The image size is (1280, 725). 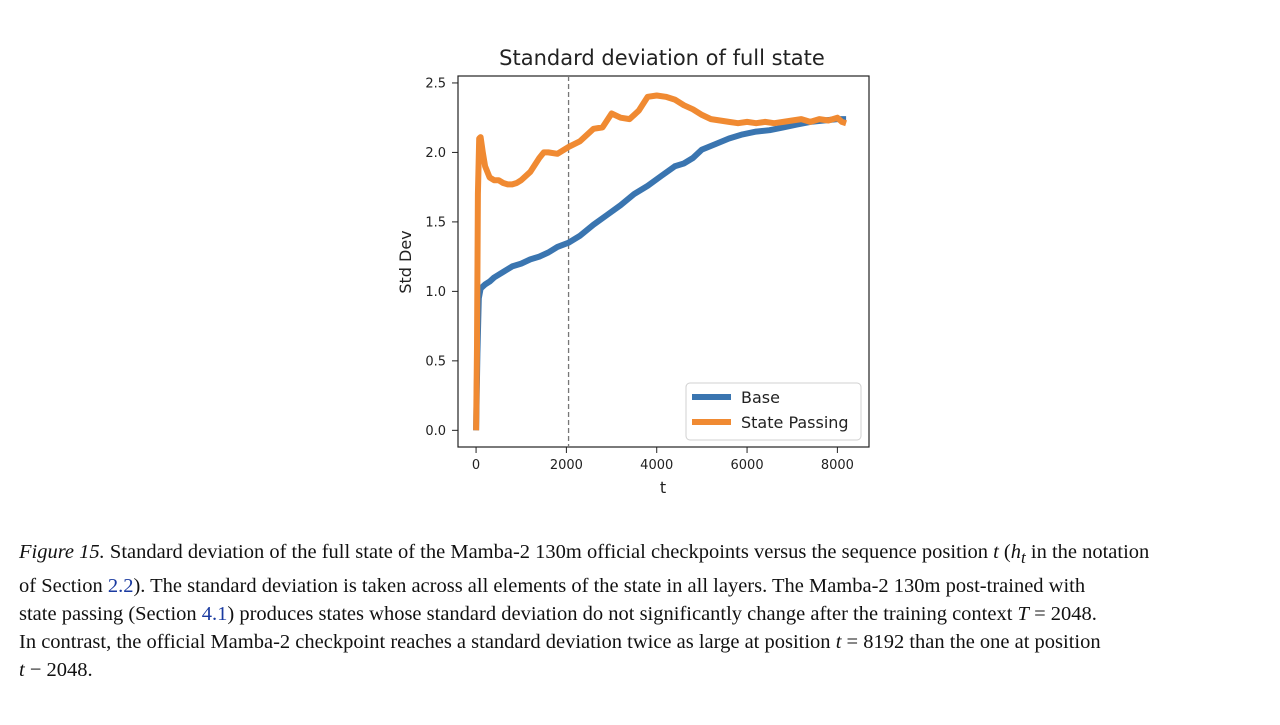 What do you see at coordinates (62, 552) in the screenshot?
I see `figure-label: Figure 15.` at bounding box center [62, 552].